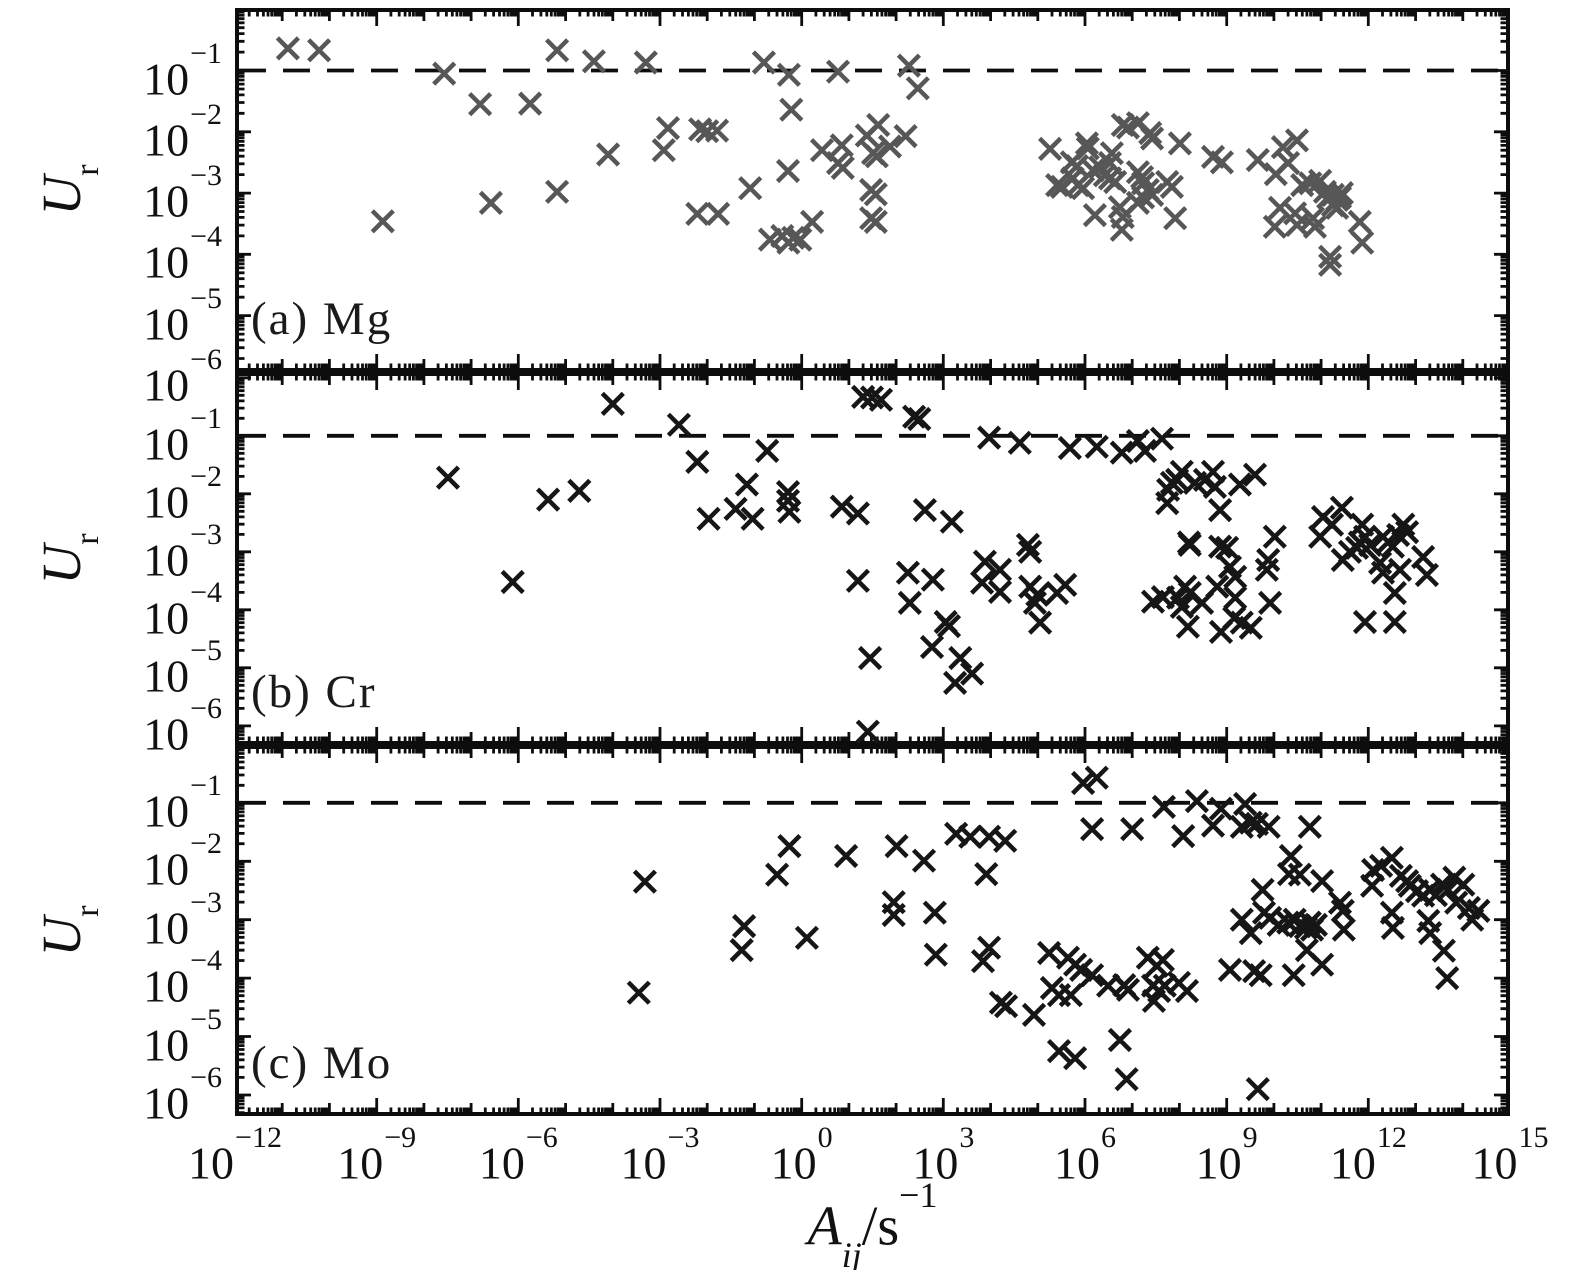  I want to click on x-axis-subscript: ij, so click(851, 1252).